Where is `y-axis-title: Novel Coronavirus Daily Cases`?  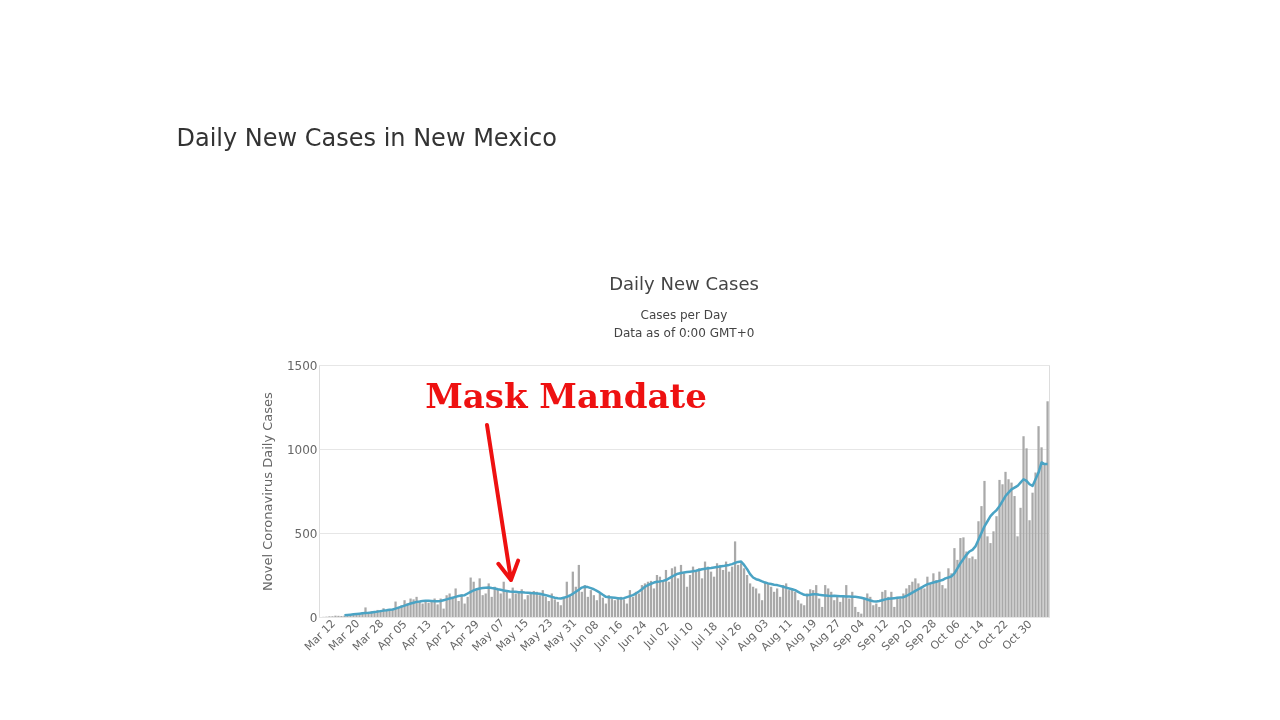 y-axis-title: Novel Coronavirus Daily Cases is located at coordinates (267, 491).